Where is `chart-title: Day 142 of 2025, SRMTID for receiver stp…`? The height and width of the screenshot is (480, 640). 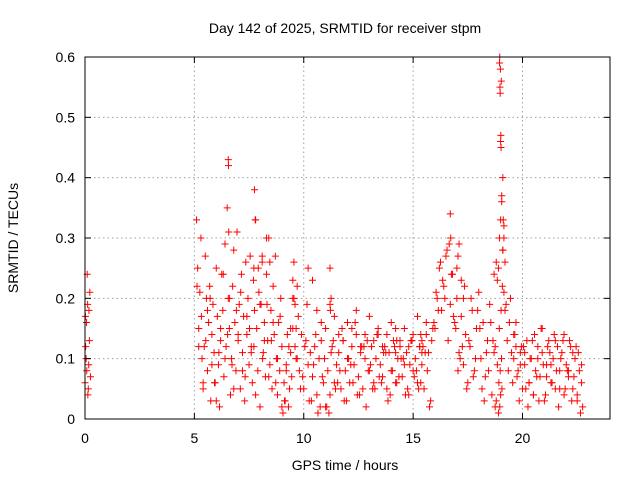 chart-title: Day 142 of 2025, SRMTID for receiver stp… is located at coordinates (345, 28).